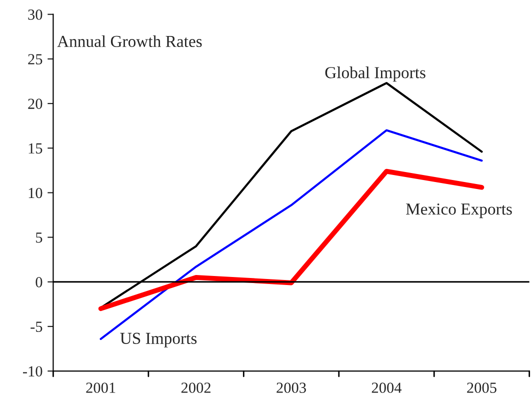  What do you see at coordinates (32, 371) in the screenshot?
I see `y-tick-label: -10` at bounding box center [32, 371].